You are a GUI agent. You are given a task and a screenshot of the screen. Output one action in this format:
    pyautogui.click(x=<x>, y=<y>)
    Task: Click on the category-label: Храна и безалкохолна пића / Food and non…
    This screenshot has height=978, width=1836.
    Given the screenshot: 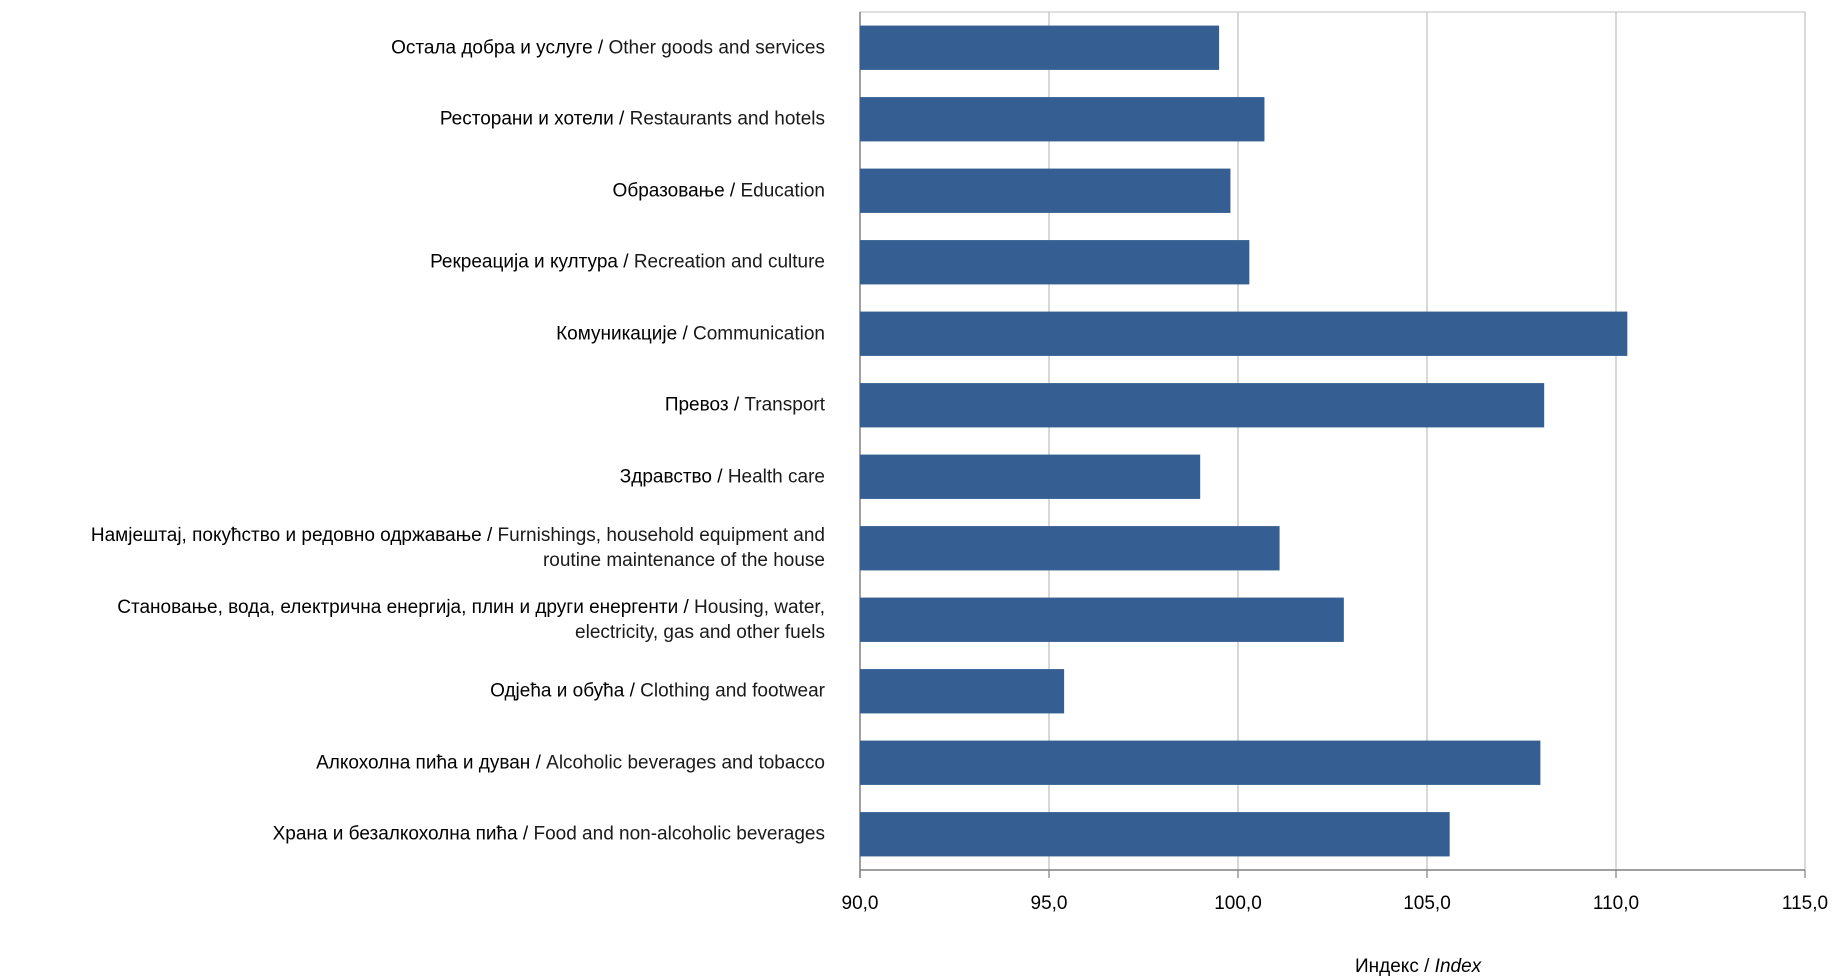 What is the action you would take?
    pyautogui.click(x=412, y=834)
    